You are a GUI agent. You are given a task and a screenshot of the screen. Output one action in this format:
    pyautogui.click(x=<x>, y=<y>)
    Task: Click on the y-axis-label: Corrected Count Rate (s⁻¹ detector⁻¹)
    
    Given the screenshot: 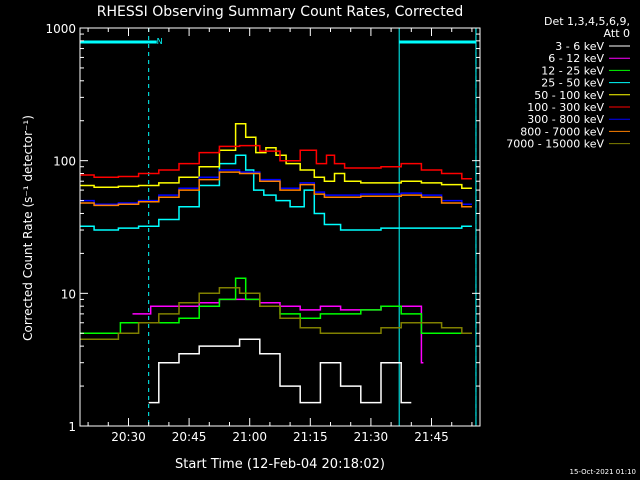 What is the action you would take?
    pyautogui.click(x=28, y=228)
    